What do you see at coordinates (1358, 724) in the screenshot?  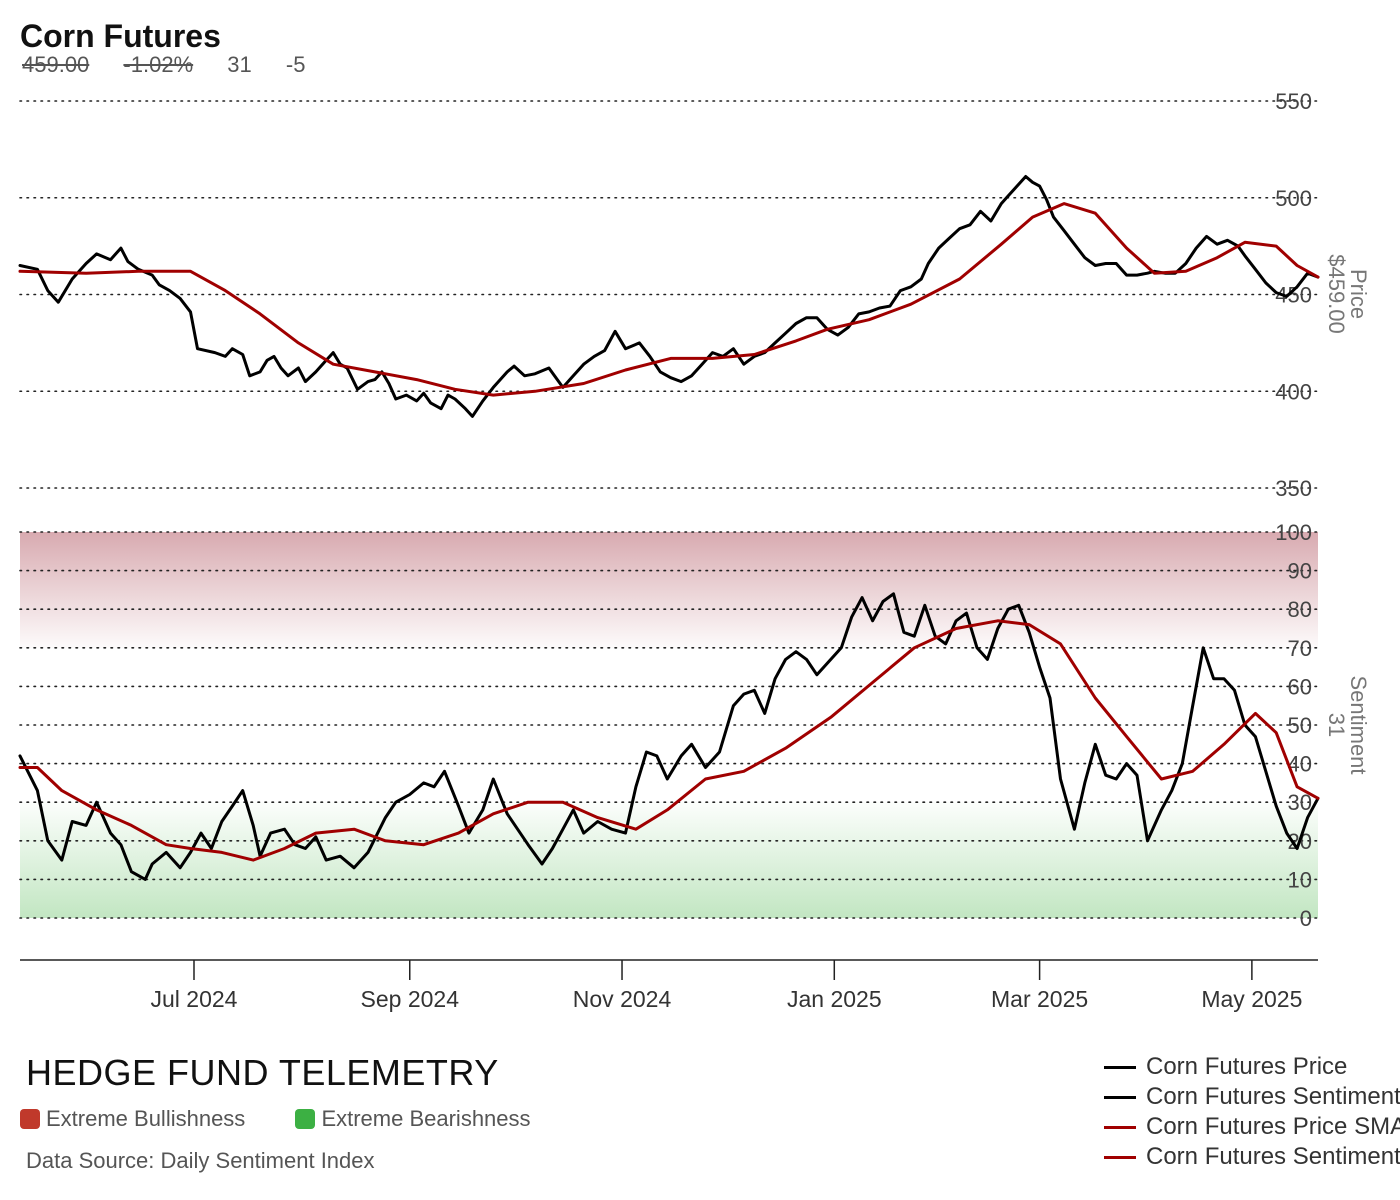 I see `sentiment-axis-title: Sentiment` at bounding box center [1358, 724].